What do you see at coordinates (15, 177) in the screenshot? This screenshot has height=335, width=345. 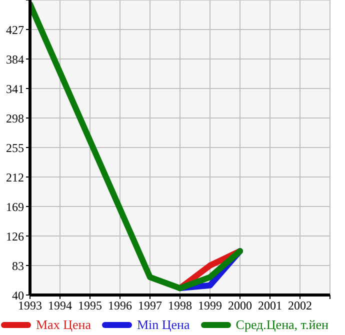 I see `y-tick-label: 212` at bounding box center [15, 177].